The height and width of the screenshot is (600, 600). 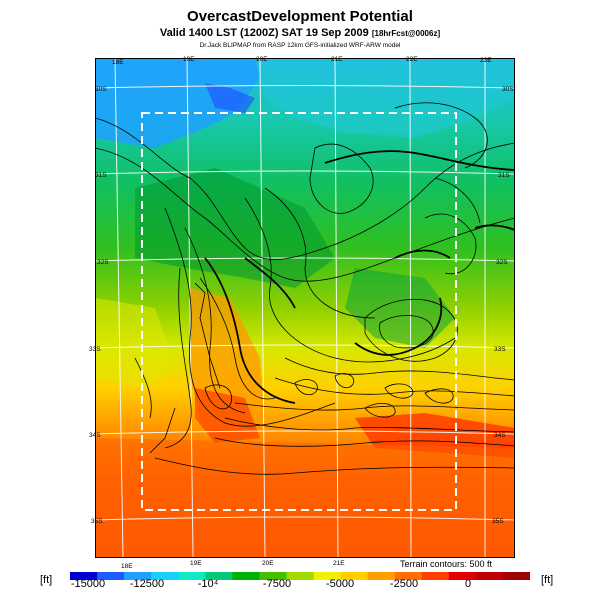 I want to click on valid-time: Valid 1400 LST (1200Z) SAT 19 Sep 2009, so click(x=264, y=33).